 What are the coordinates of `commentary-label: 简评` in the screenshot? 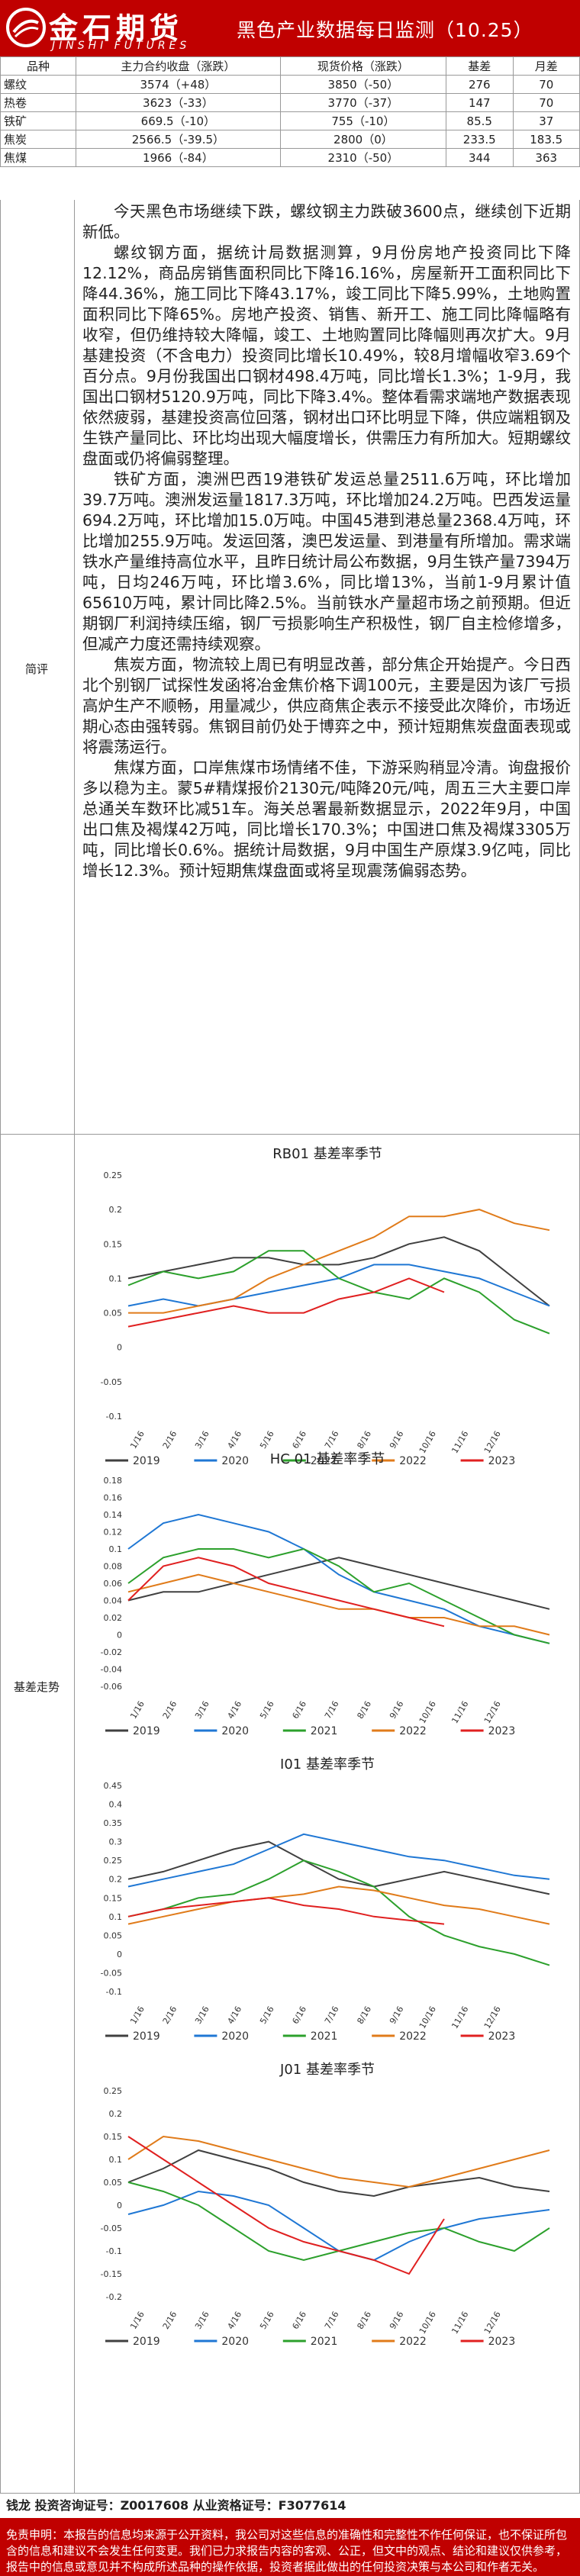 It's located at (36, 669).